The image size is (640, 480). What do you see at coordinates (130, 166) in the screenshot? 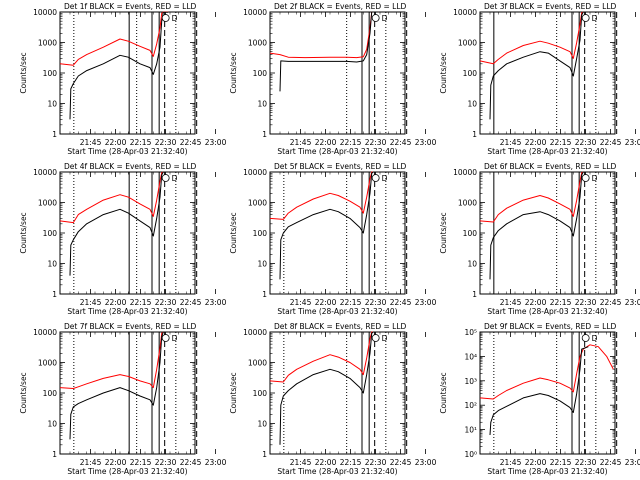
I see `panel-title: Det 4f BLACK = Events, RED = LLD` at bounding box center [130, 166].